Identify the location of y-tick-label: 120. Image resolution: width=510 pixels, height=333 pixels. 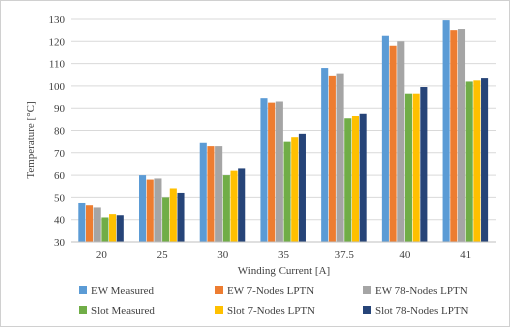
(57, 42).